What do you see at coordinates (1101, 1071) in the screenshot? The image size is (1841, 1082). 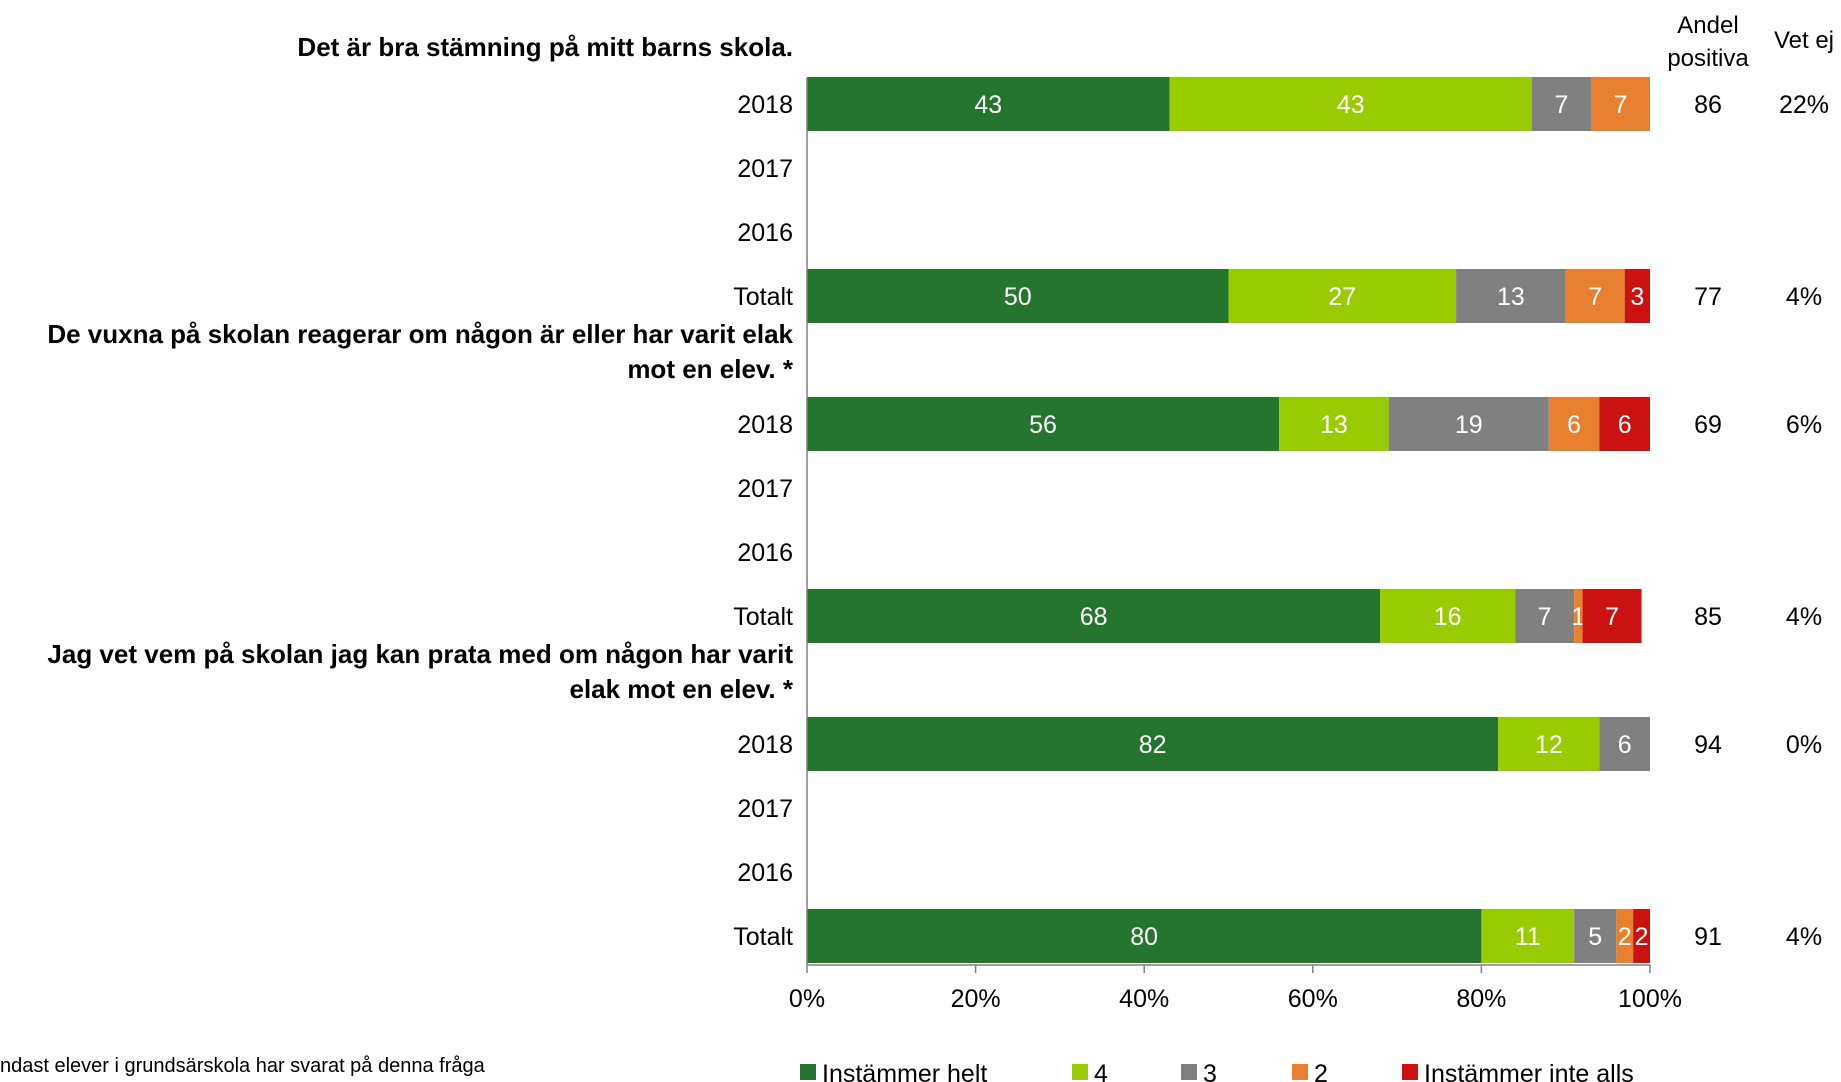 I see `legend-label: 4` at bounding box center [1101, 1071].